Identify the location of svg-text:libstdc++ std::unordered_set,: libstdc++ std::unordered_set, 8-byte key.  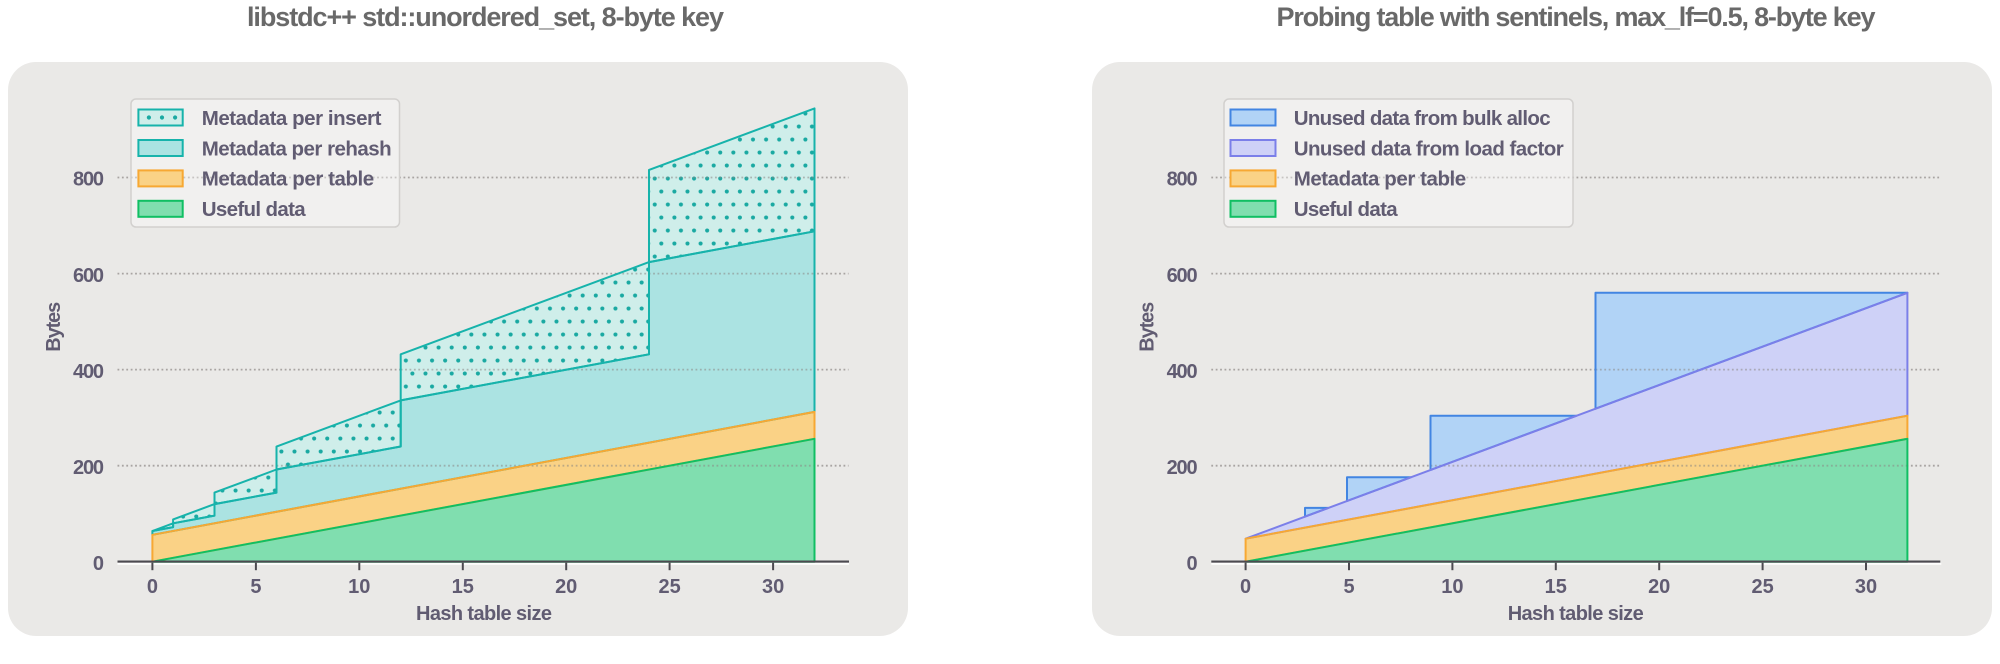
(485, 17).